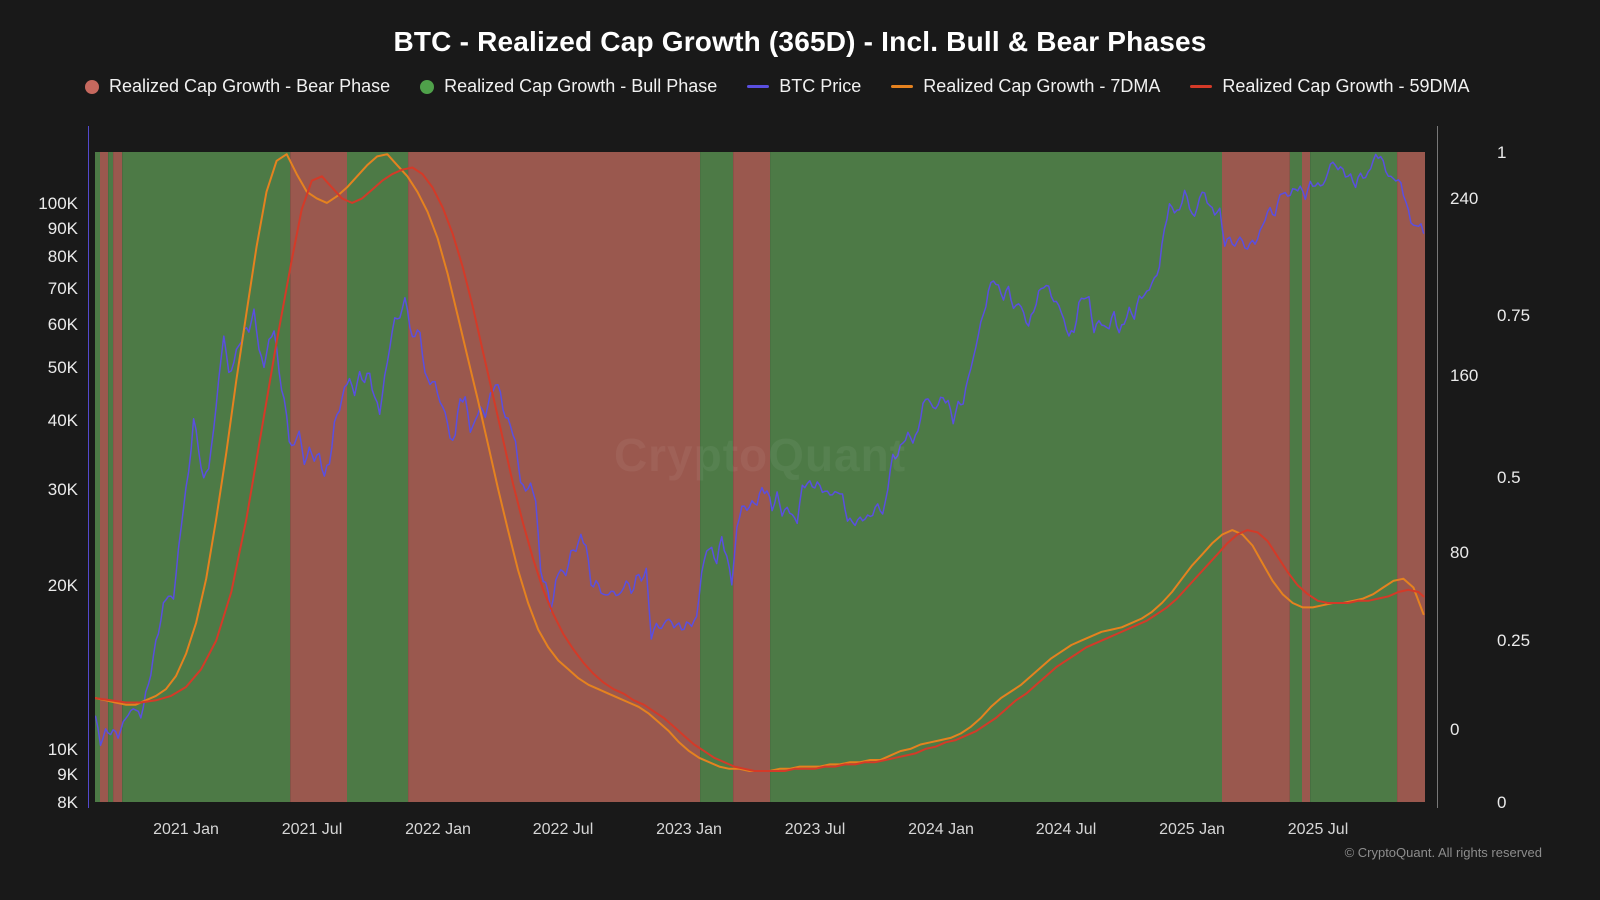 The width and height of the screenshot is (1600, 900). What do you see at coordinates (63, 288) in the screenshot?
I see `price-axis-tick: 70K` at bounding box center [63, 288].